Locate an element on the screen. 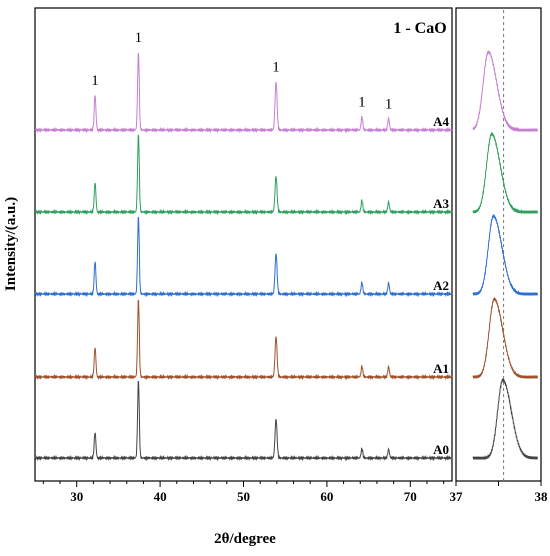  series-line-a0 is located at coordinates (243, 421).